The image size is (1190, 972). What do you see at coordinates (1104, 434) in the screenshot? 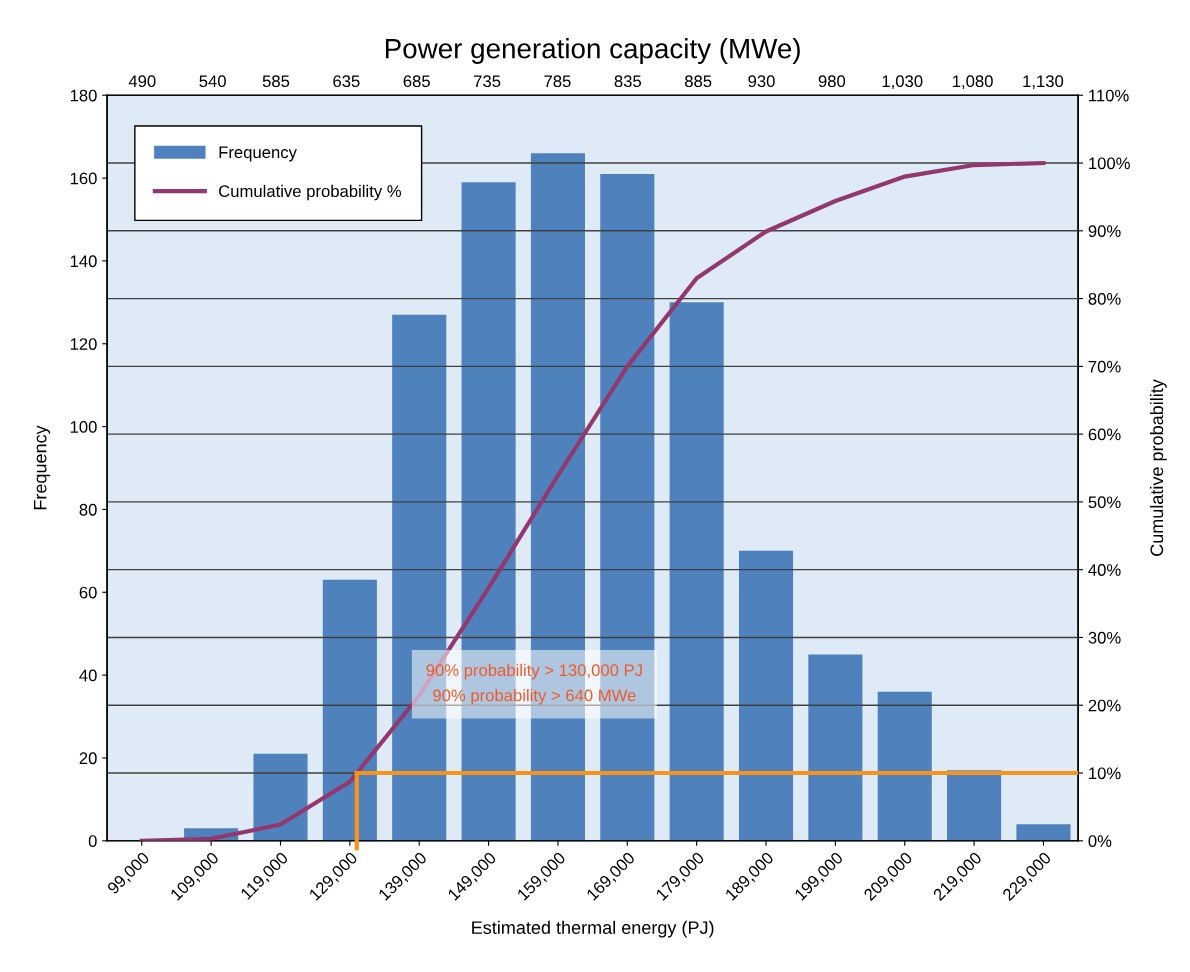
I see `y2-tick-label: 60%` at bounding box center [1104, 434].